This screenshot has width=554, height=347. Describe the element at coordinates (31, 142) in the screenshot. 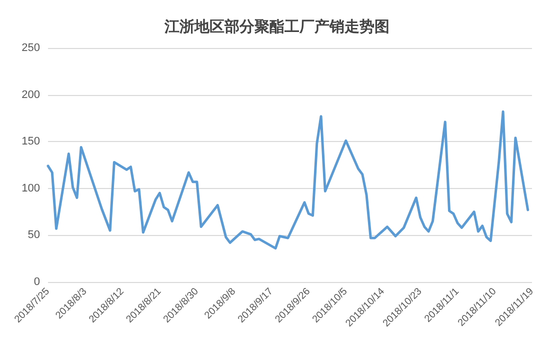

I see `y-tick-label: 150` at that location.